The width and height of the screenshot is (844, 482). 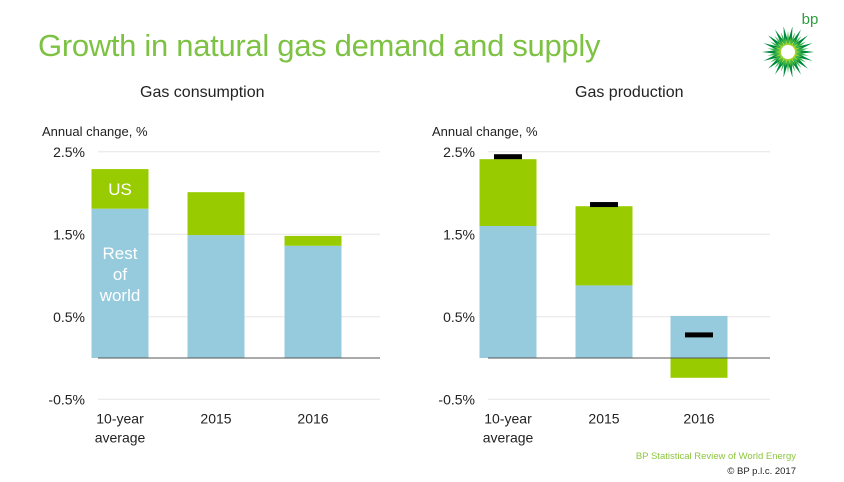 What do you see at coordinates (788, 52) in the screenshot?
I see `helios-center` at bounding box center [788, 52].